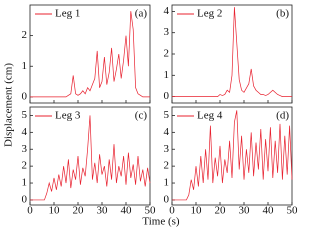 The image size is (320, 240). What do you see at coordinates (282, 116) in the screenshot?
I see `panel-label: (d)` at bounding box center [282, 116].